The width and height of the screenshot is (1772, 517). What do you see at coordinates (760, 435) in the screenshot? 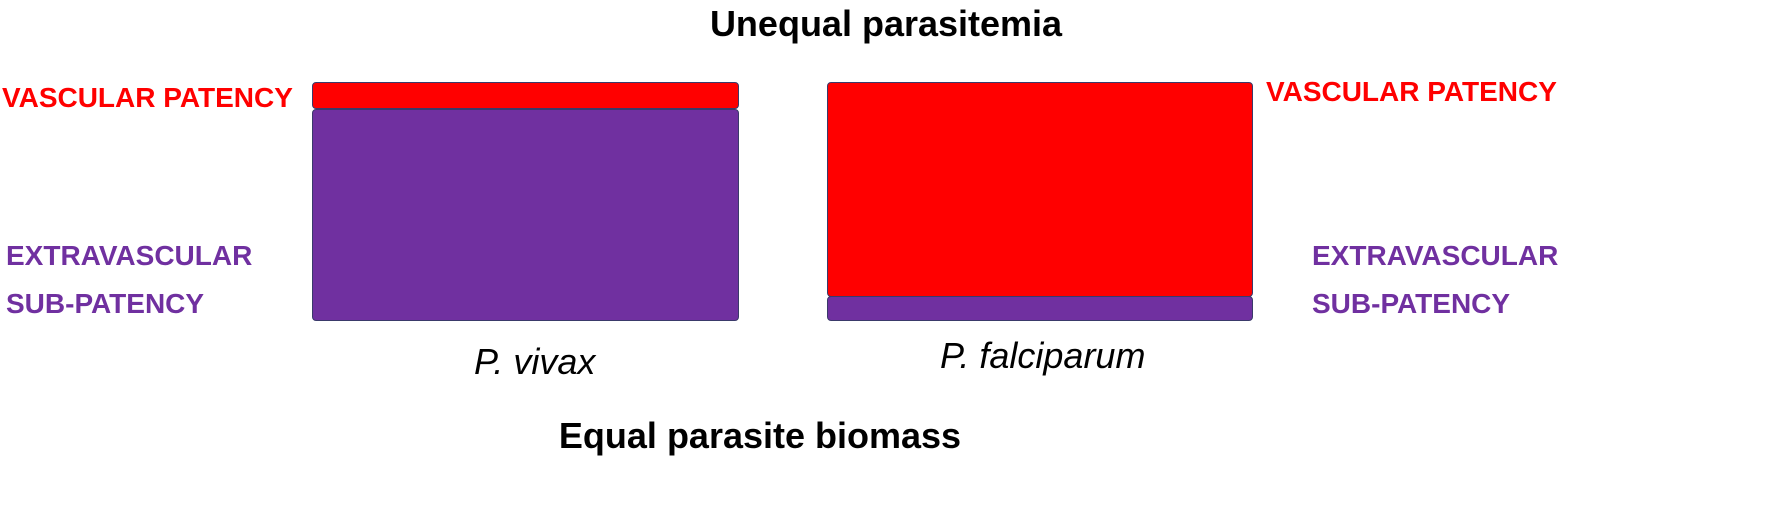
I see `bottom-title: Equal parasite biomass` at bounding box center [760, 435].